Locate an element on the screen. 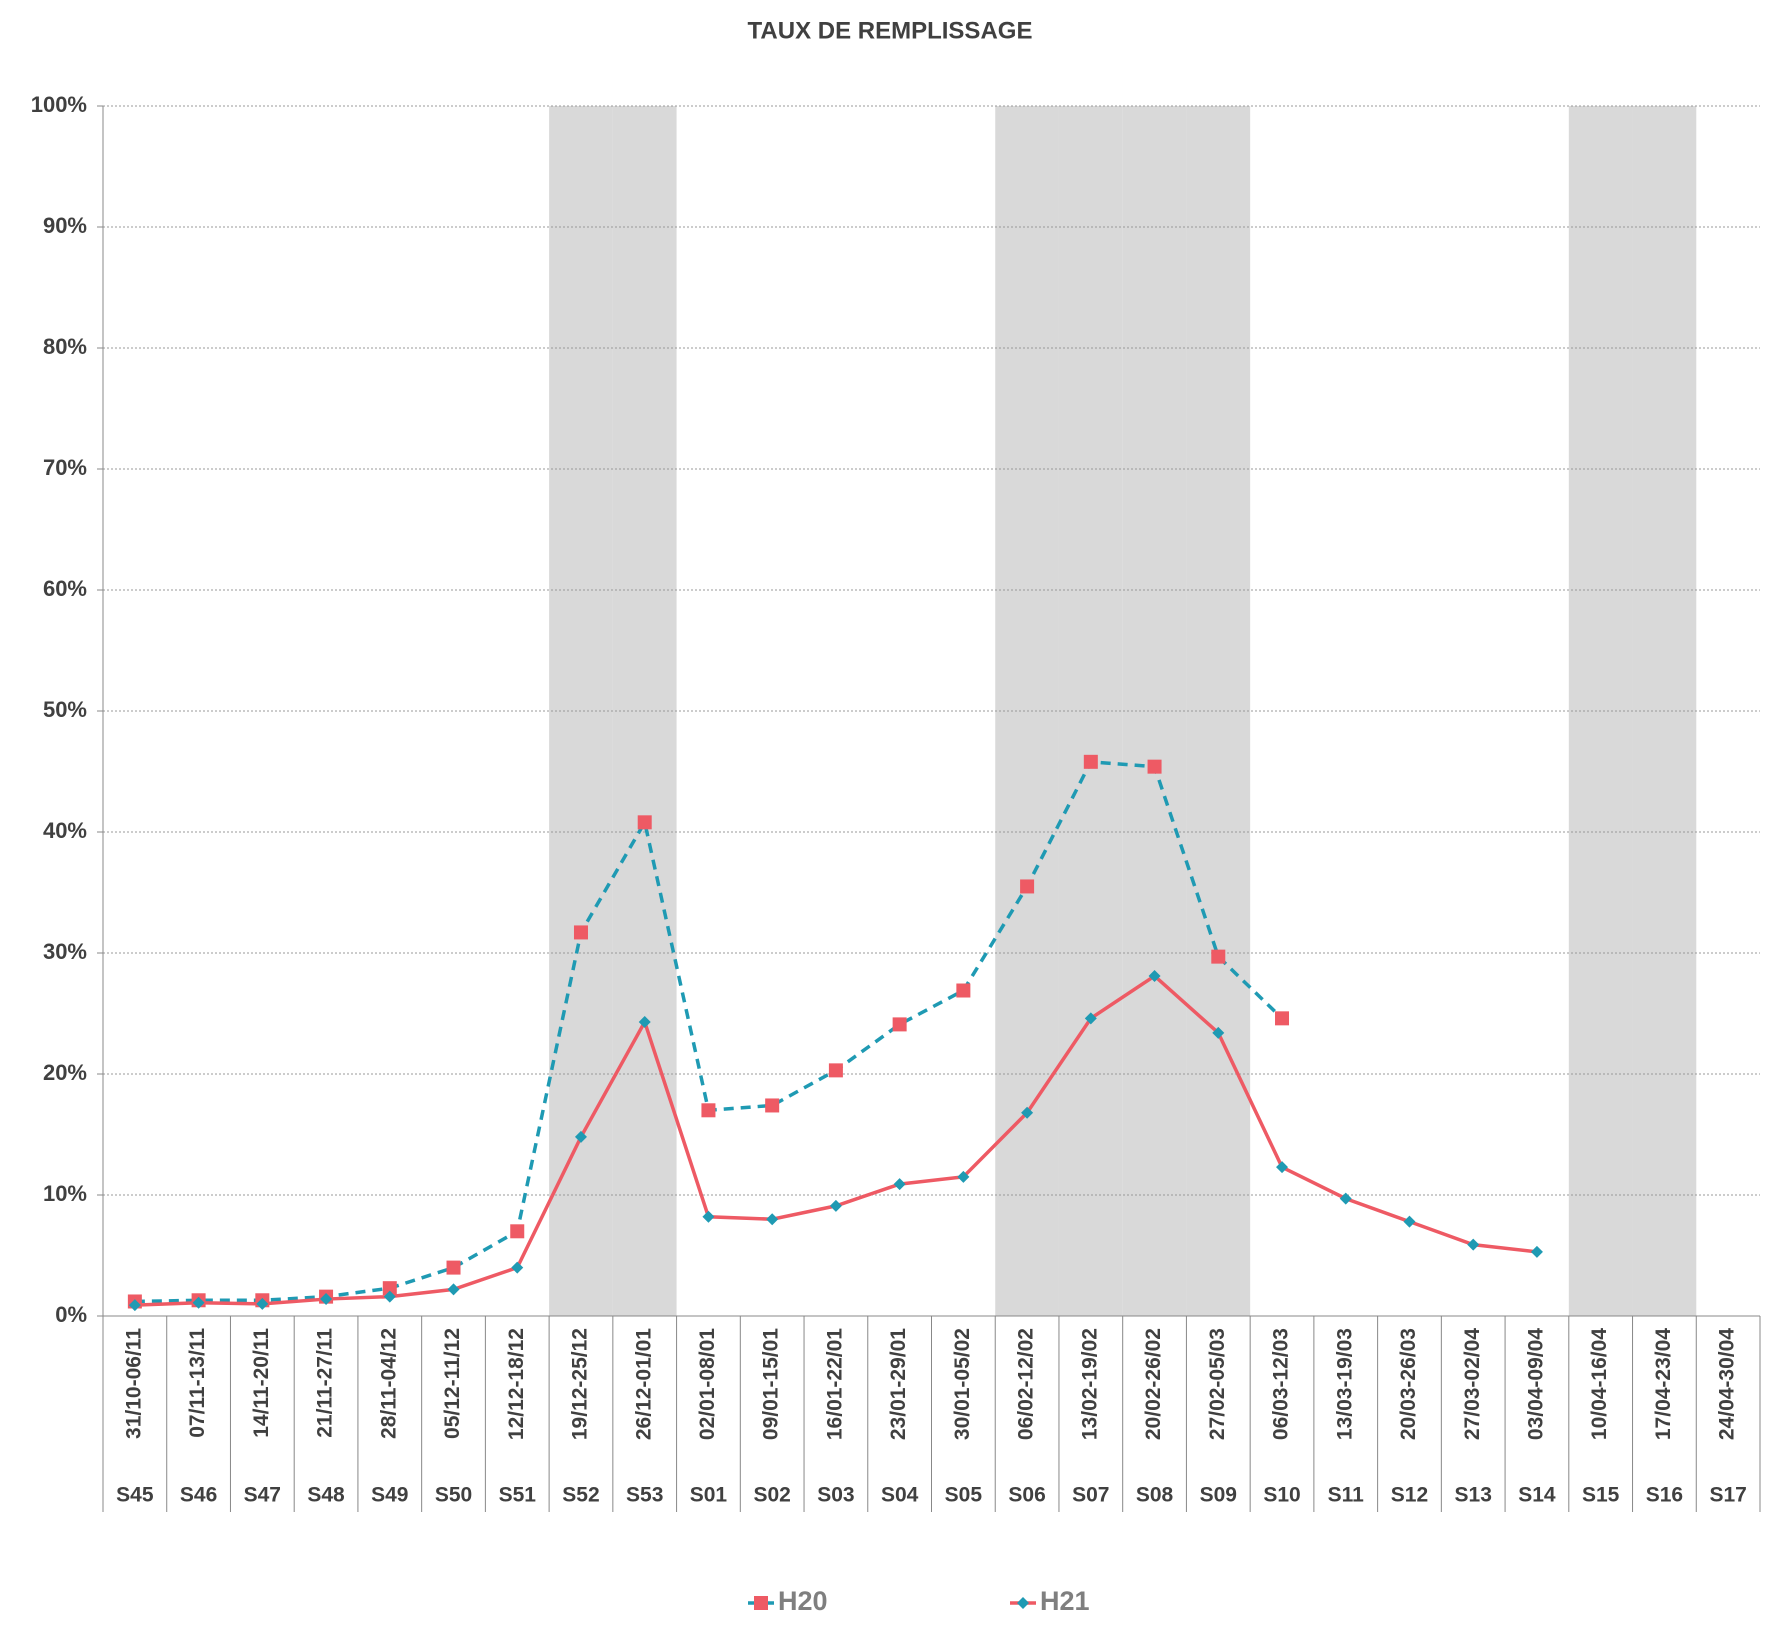 The height and width of the screenshot is (1630, 1779). x-date-label: 09/01-15/01 is located at coordinates (771, 1384).